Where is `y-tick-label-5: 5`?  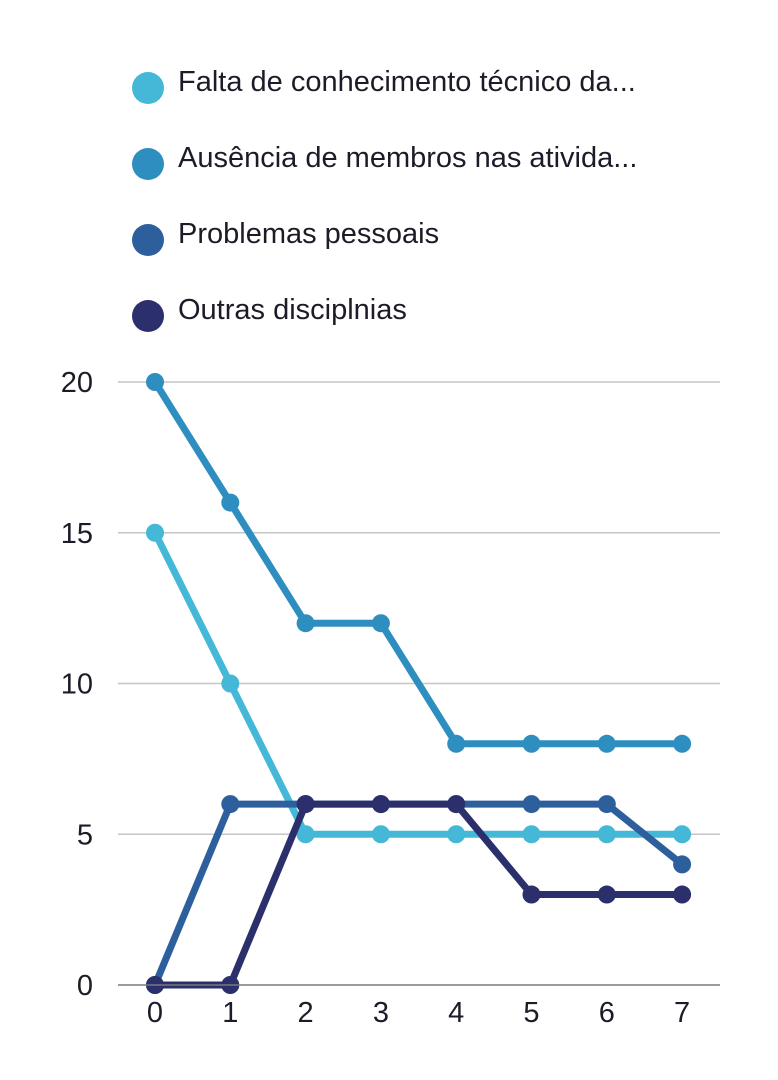 y-tick-label-5: 5 is located at coordinates (85, 835).